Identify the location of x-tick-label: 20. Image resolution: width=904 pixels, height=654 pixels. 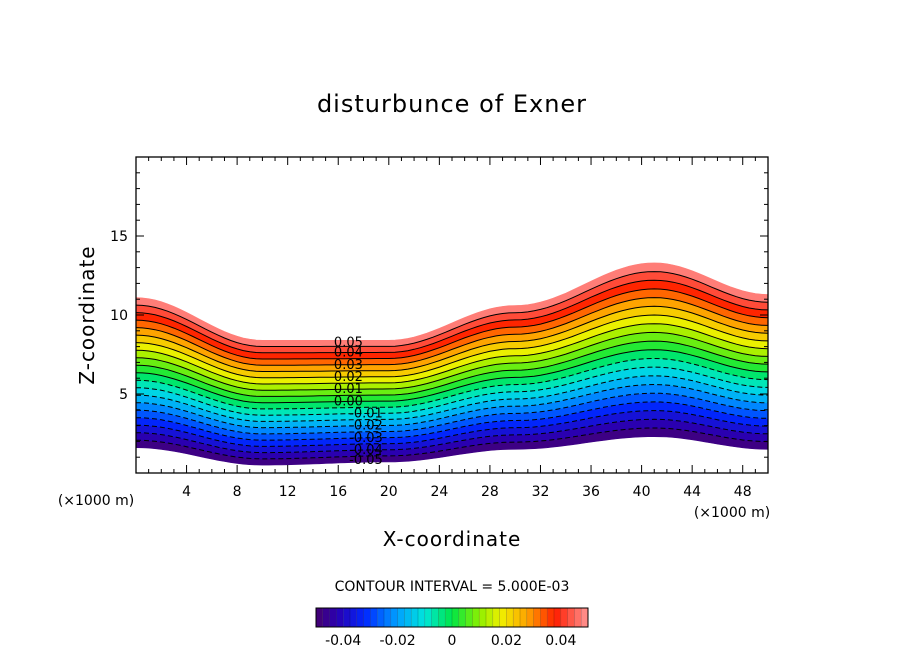
(389, 492).